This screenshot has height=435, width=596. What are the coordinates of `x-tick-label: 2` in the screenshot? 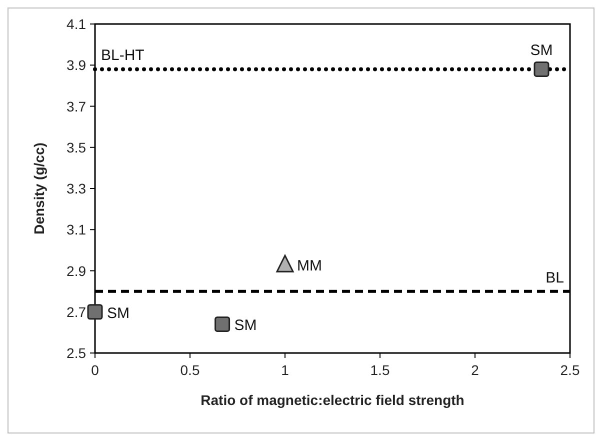 It's located at (475, 370).